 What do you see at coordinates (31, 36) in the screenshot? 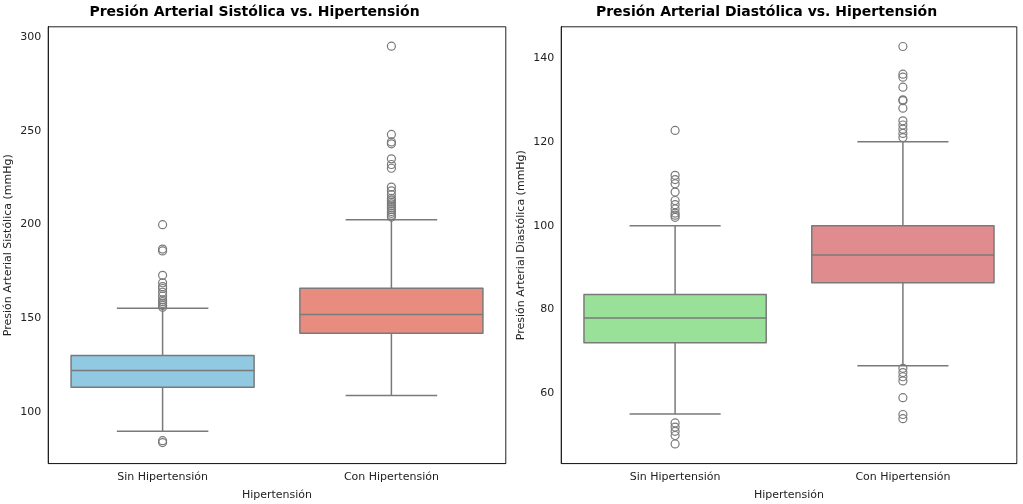
I see `y-tick-label: 300` at bounding box center [31, 36].